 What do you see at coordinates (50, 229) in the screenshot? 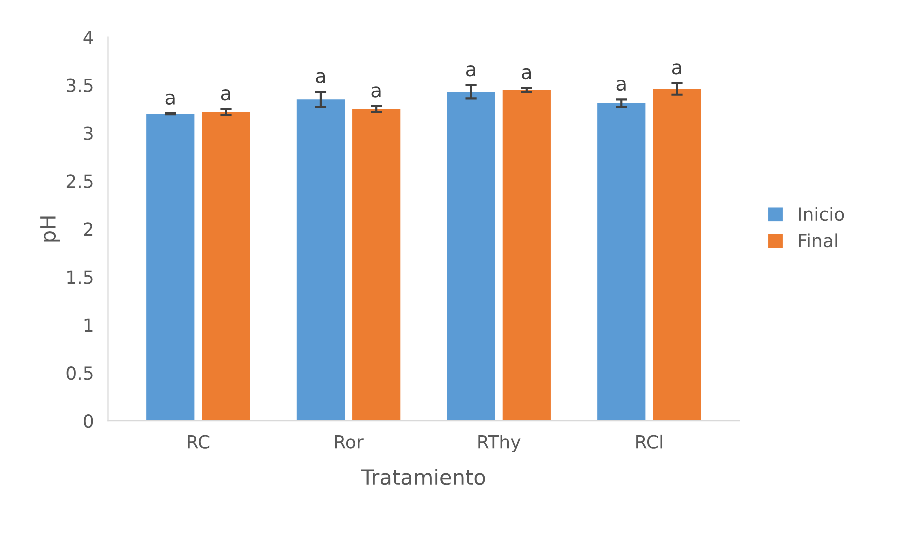
I see `y-axis-title: pH` at bounding box center [50, 229].